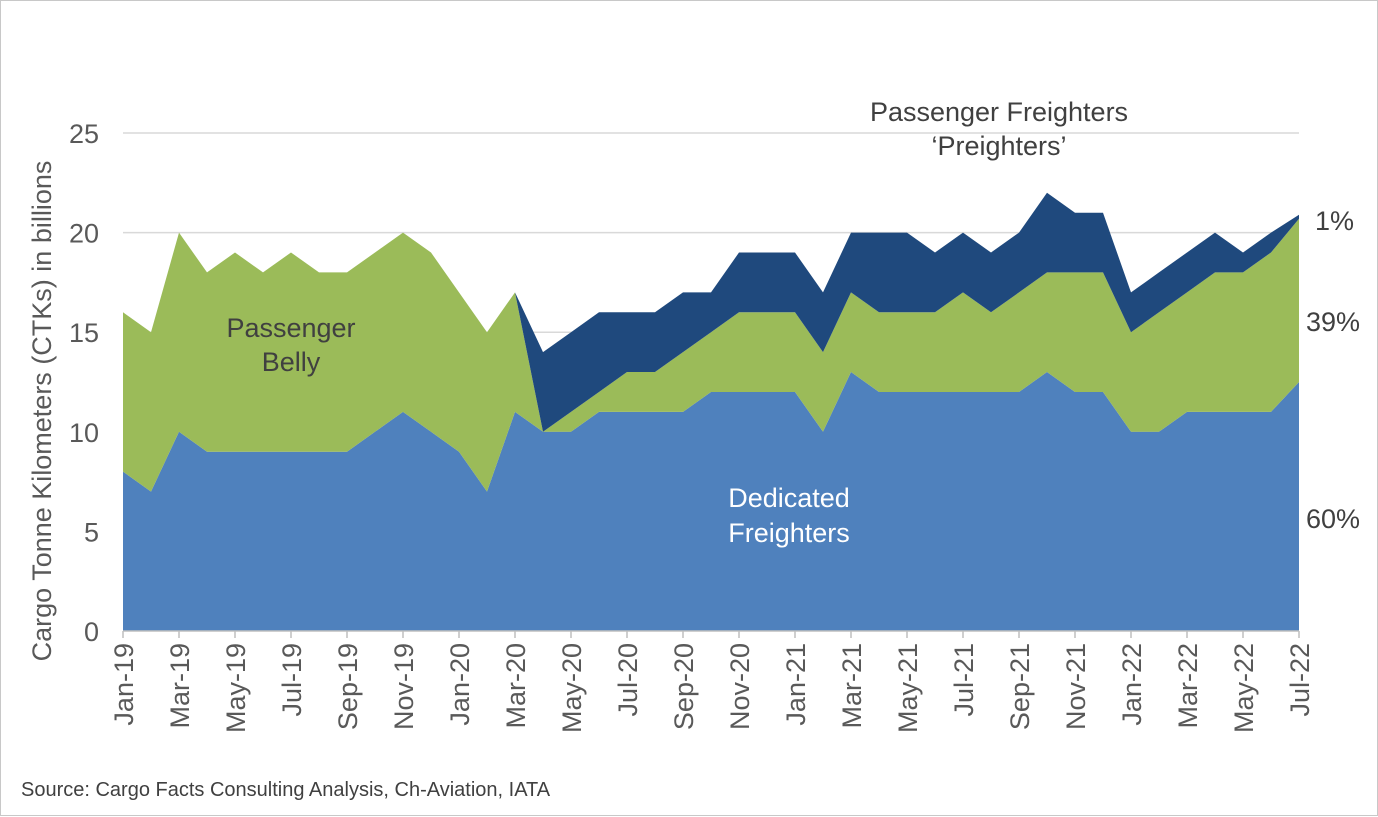 The image size is (1378, 817). I want to click on x-tick-label: Jan-21, so click(796, 684).